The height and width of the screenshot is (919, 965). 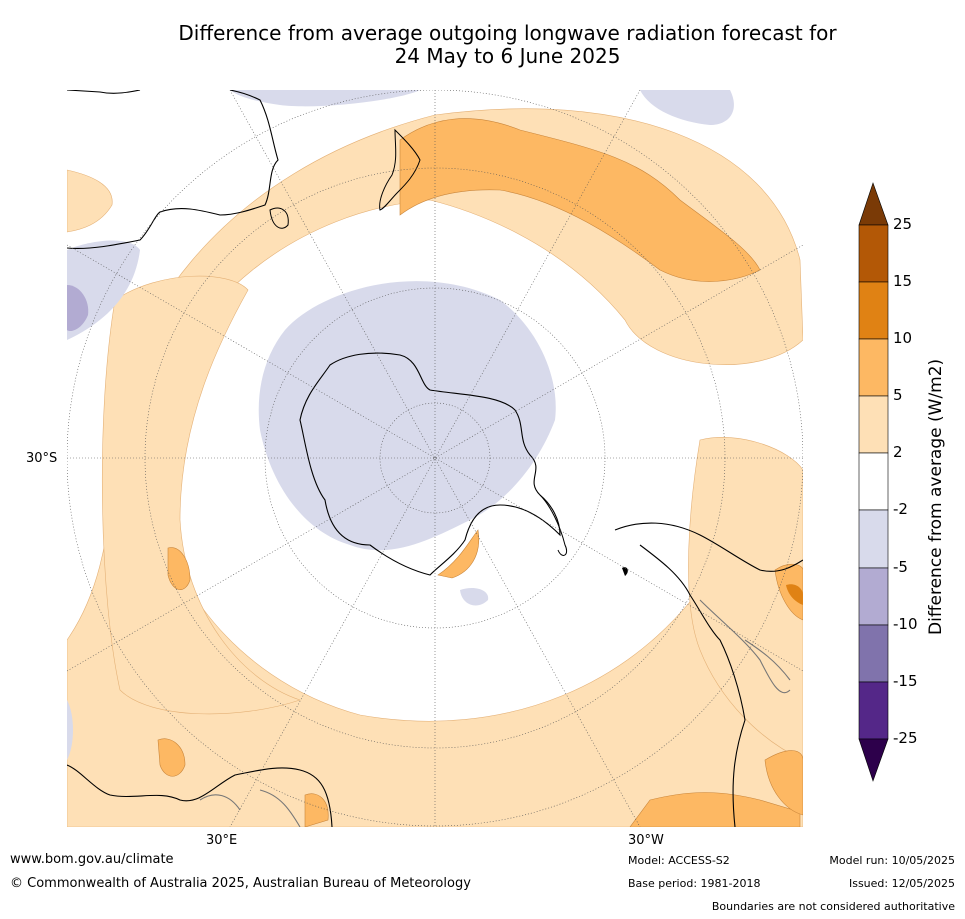 I want to click on south-america-borders, so click(x=745, y=646).